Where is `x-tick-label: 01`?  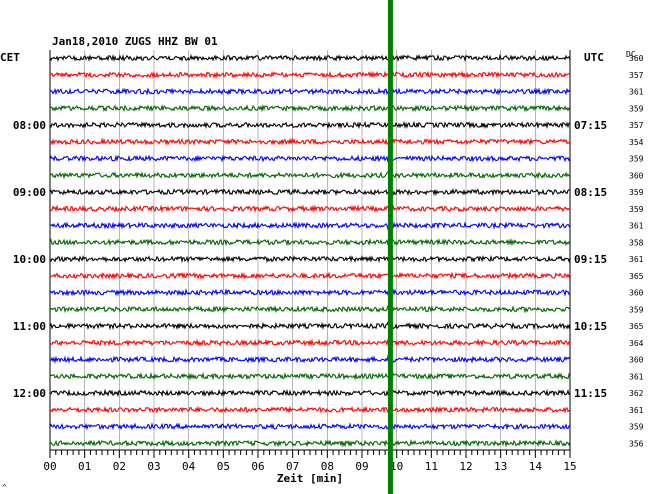
x-tick-label: 01 is located at coordinates (84, 466).